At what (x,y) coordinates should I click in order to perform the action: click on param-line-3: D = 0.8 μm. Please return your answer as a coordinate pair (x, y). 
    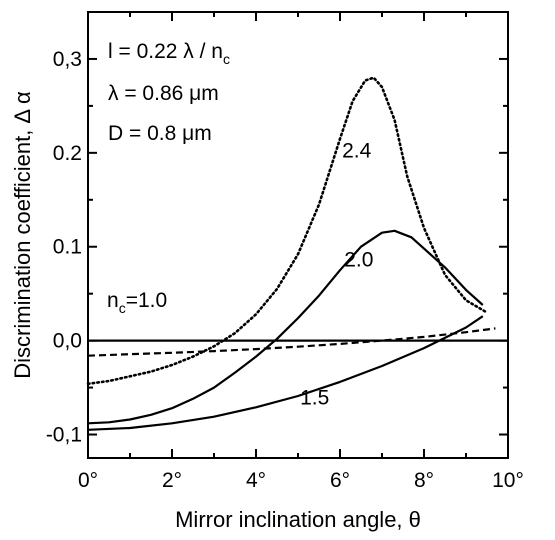
    Looking at the image, I should click on (160, 133).